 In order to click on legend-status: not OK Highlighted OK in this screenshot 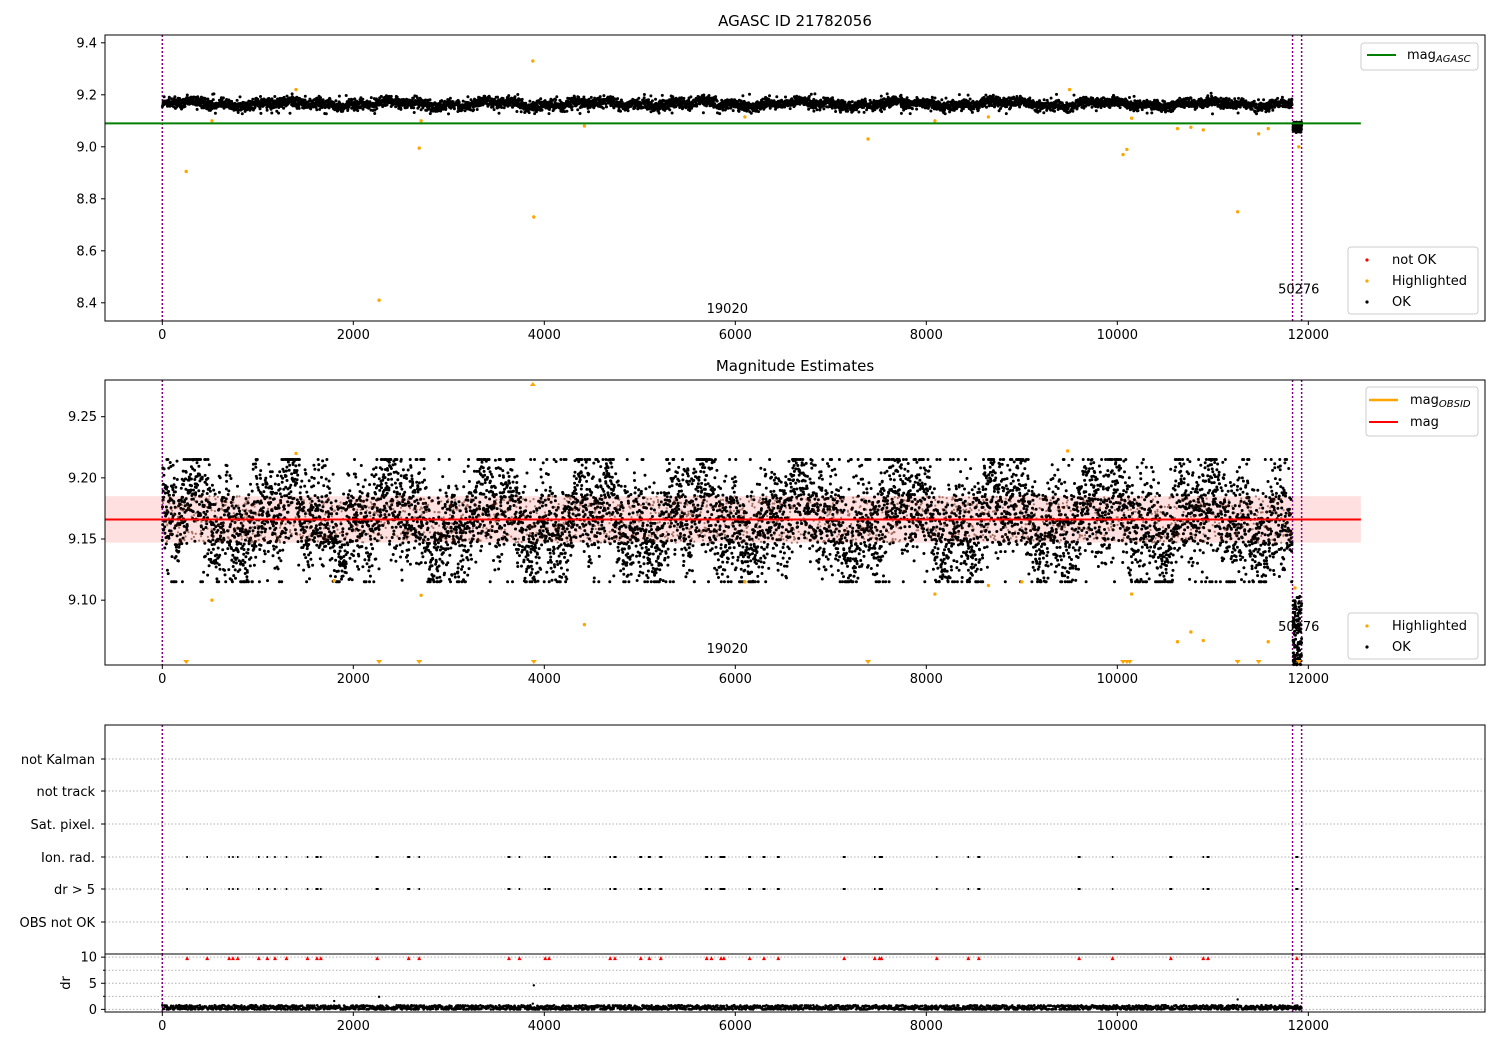, I will do `click(1413, 280)`.